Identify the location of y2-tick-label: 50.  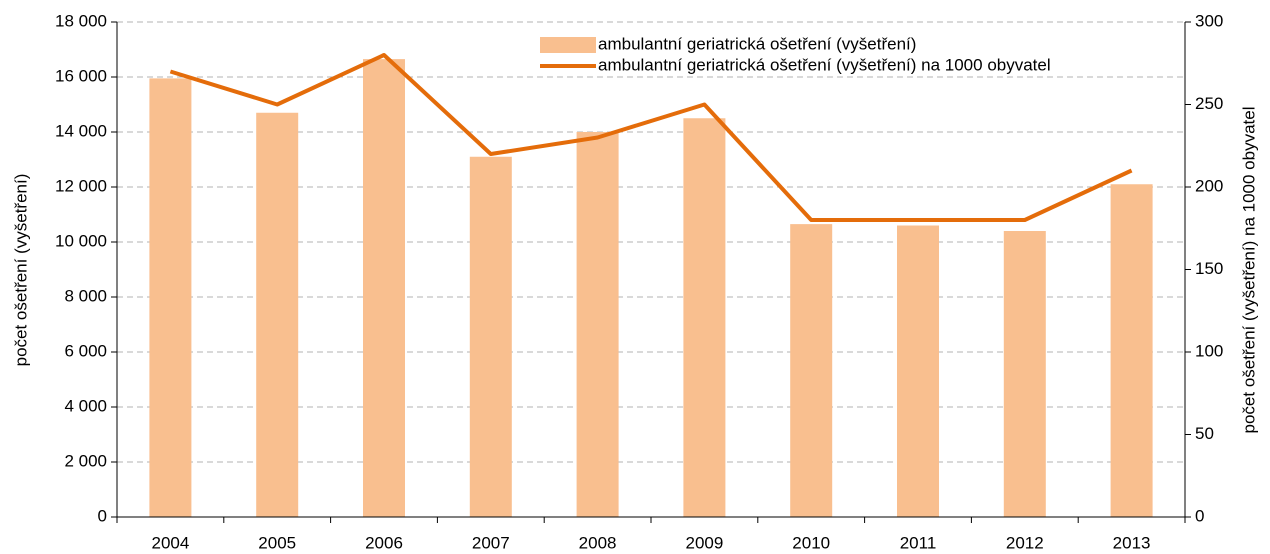
(1204, 433).